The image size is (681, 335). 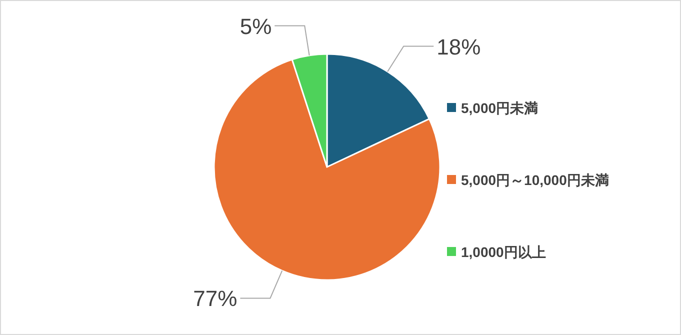 I want to click on legend-label: 5,000円～10,000円未満, so click(x=535, y=180).